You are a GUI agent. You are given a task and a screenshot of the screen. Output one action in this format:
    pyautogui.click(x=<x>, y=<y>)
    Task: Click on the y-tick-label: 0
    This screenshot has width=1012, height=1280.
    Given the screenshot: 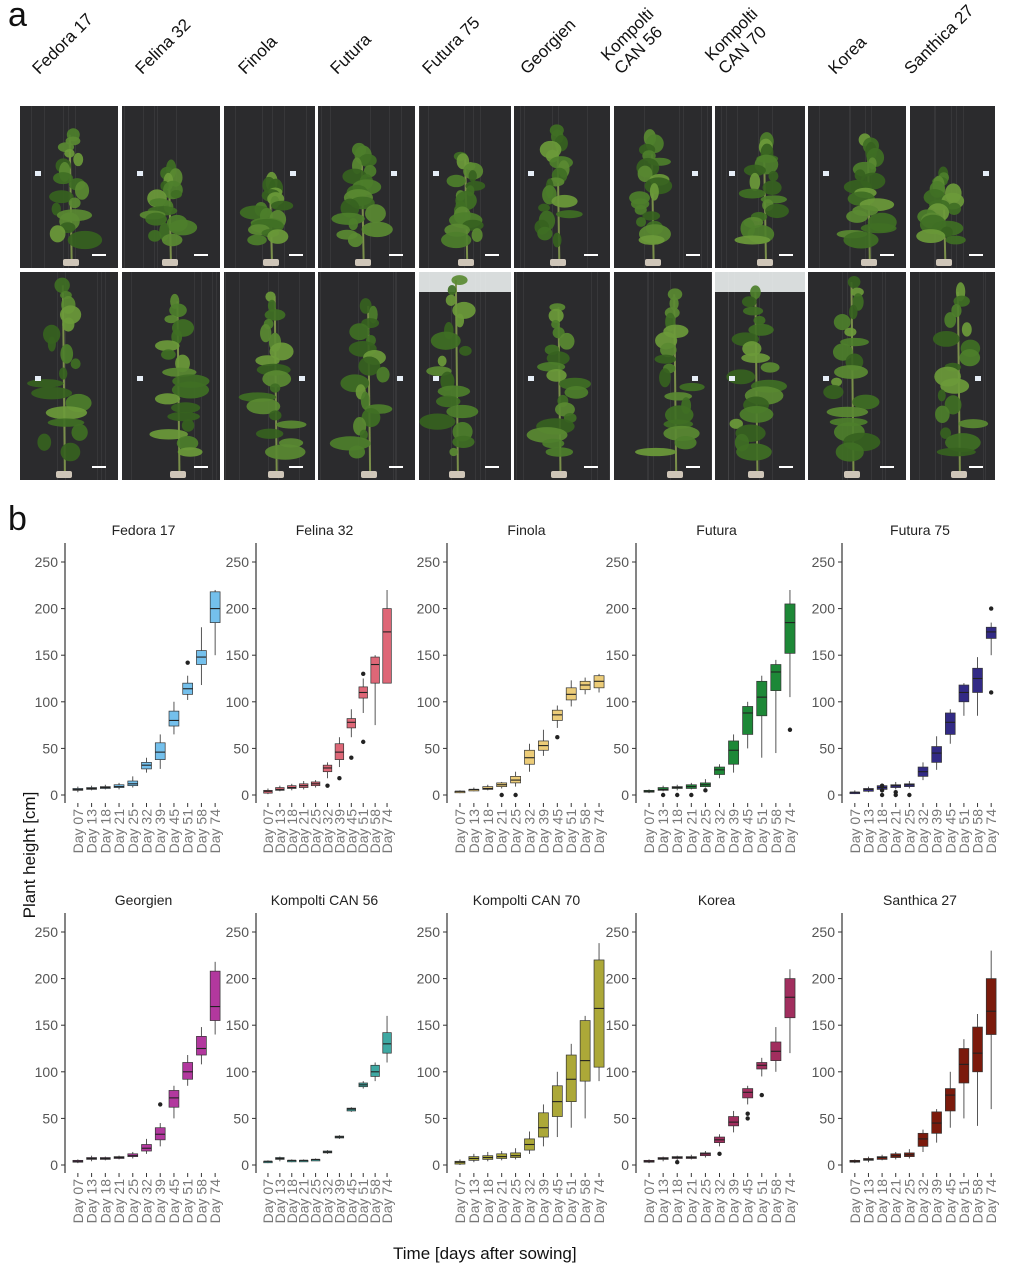 What is the action you would take?
    pyautogui.click(x=245, y=1165)
    